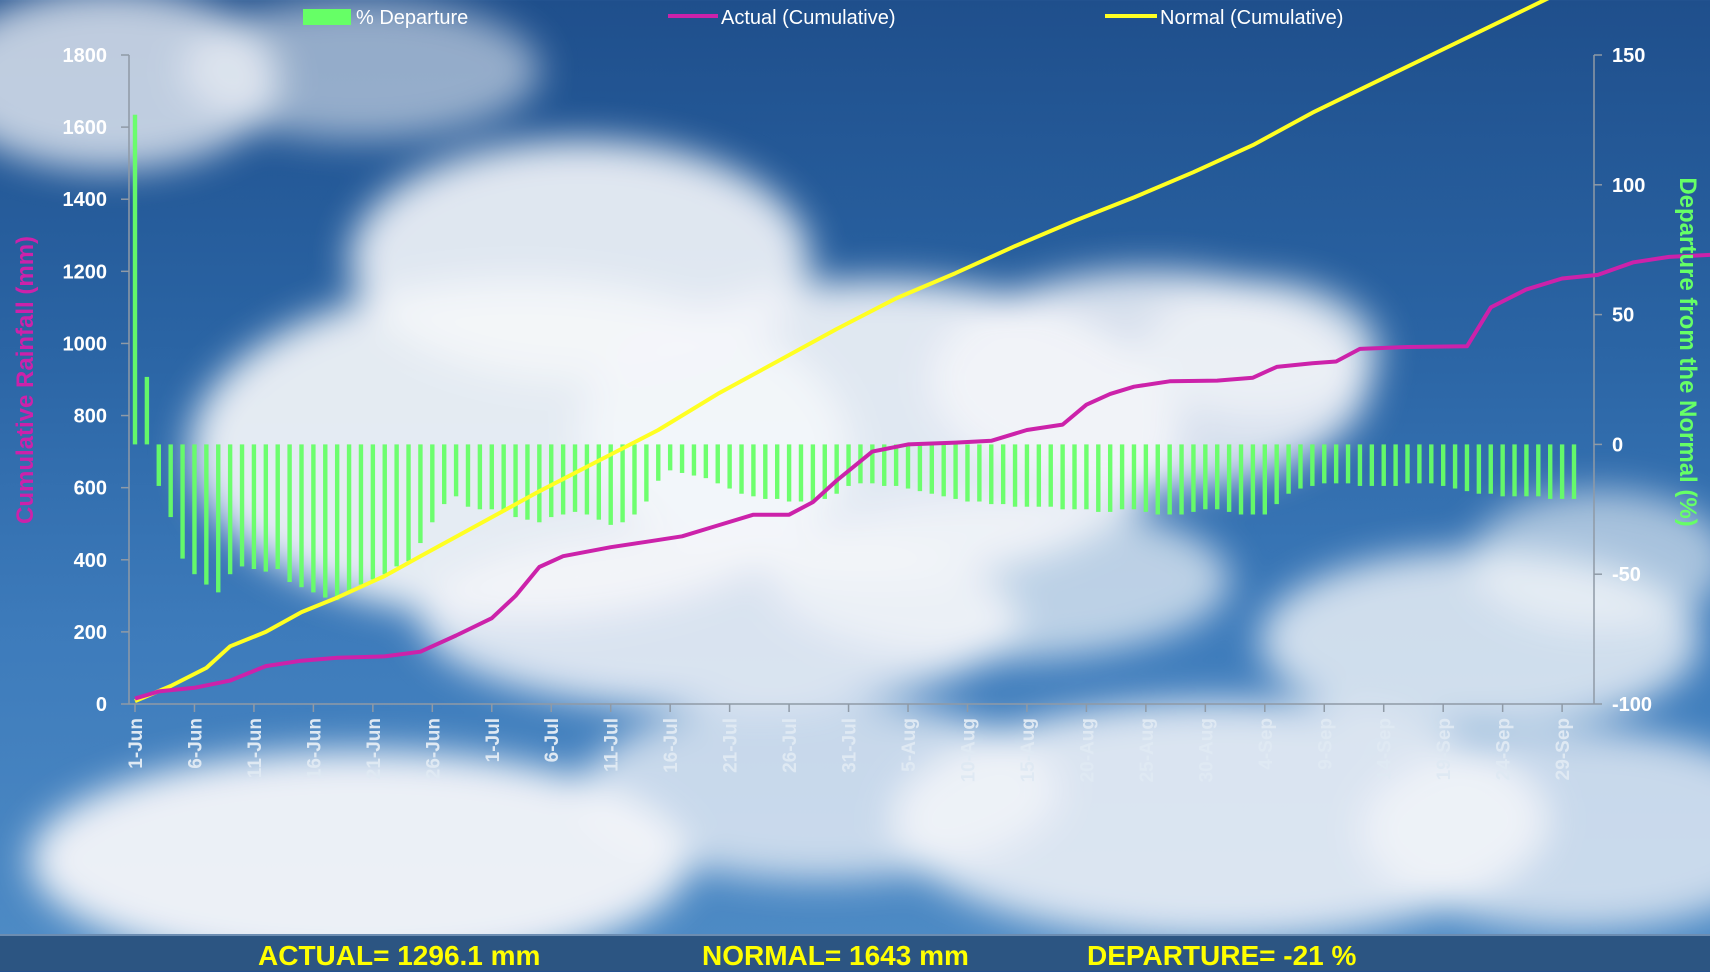 This screenshot has height=972, width=1710. What do you see at coordinates (399, 955) in the screenshot?
I see `actual-total: ACTUAL= 1296.1 mm` at bounding box center [399, 955].